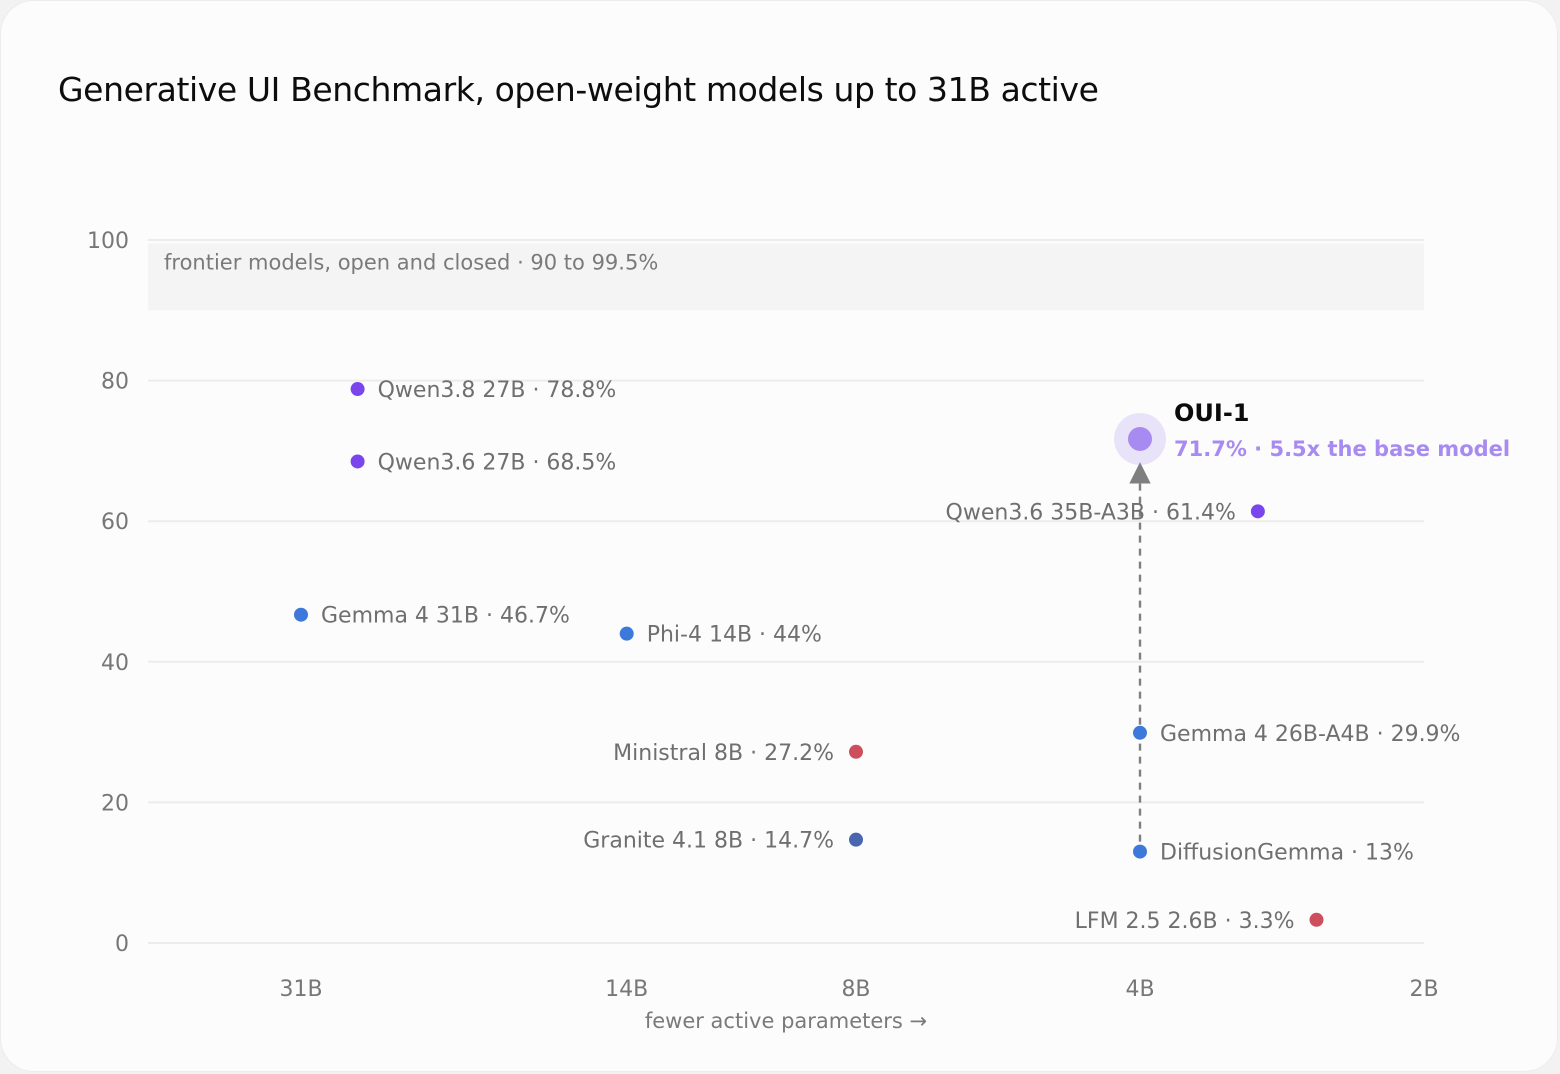 The height and width of the screenshot is (1074, 1560). Describe the element at coordinates (723, 753) in the screenshot. I see `point-label-5: Ministral 8B · 27.2%` at that location.